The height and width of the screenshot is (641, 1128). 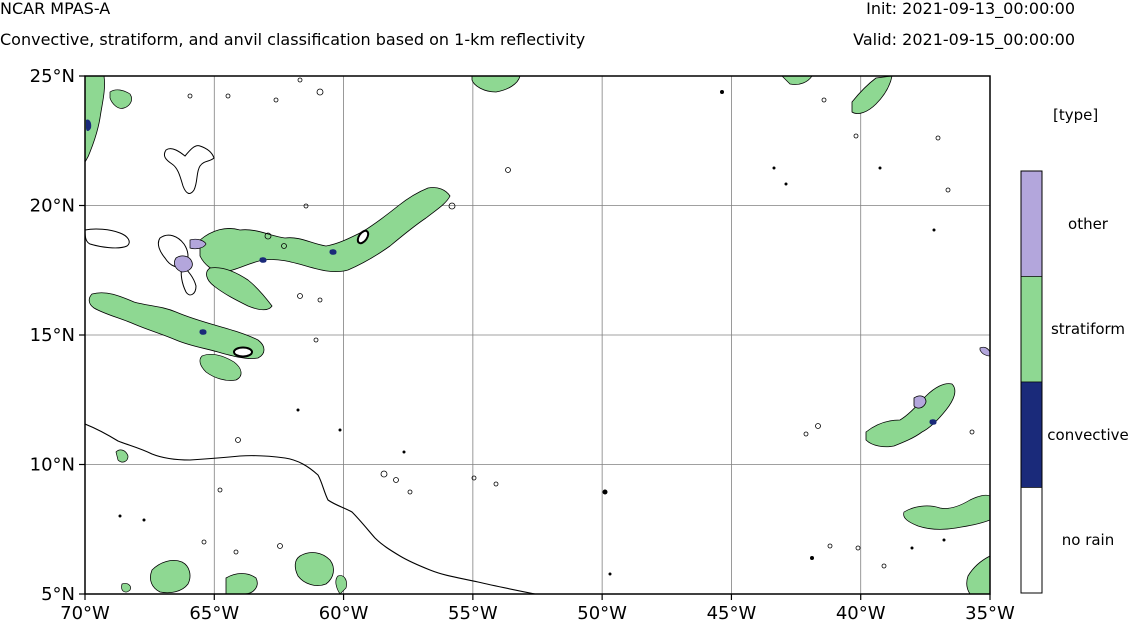 I want to click on south-america-coastline, so click(x=310, y=508).